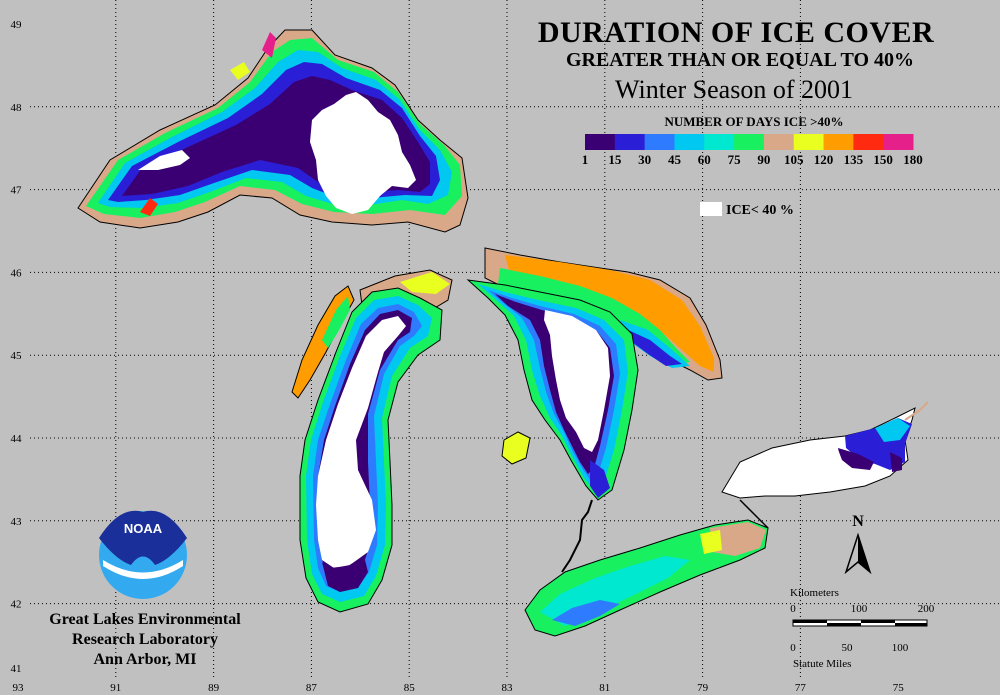 This screenshot has width=1000, height=695. What do you see at coordinates (753, 121) in the screenshot?
I see `legend-heading: NUMBER OF DAYS ICE >40%` at bounding box center [753, 121].